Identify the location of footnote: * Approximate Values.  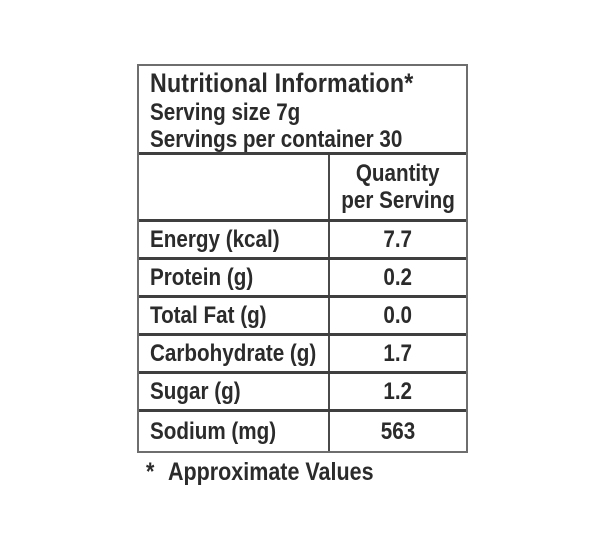
(276, 472).